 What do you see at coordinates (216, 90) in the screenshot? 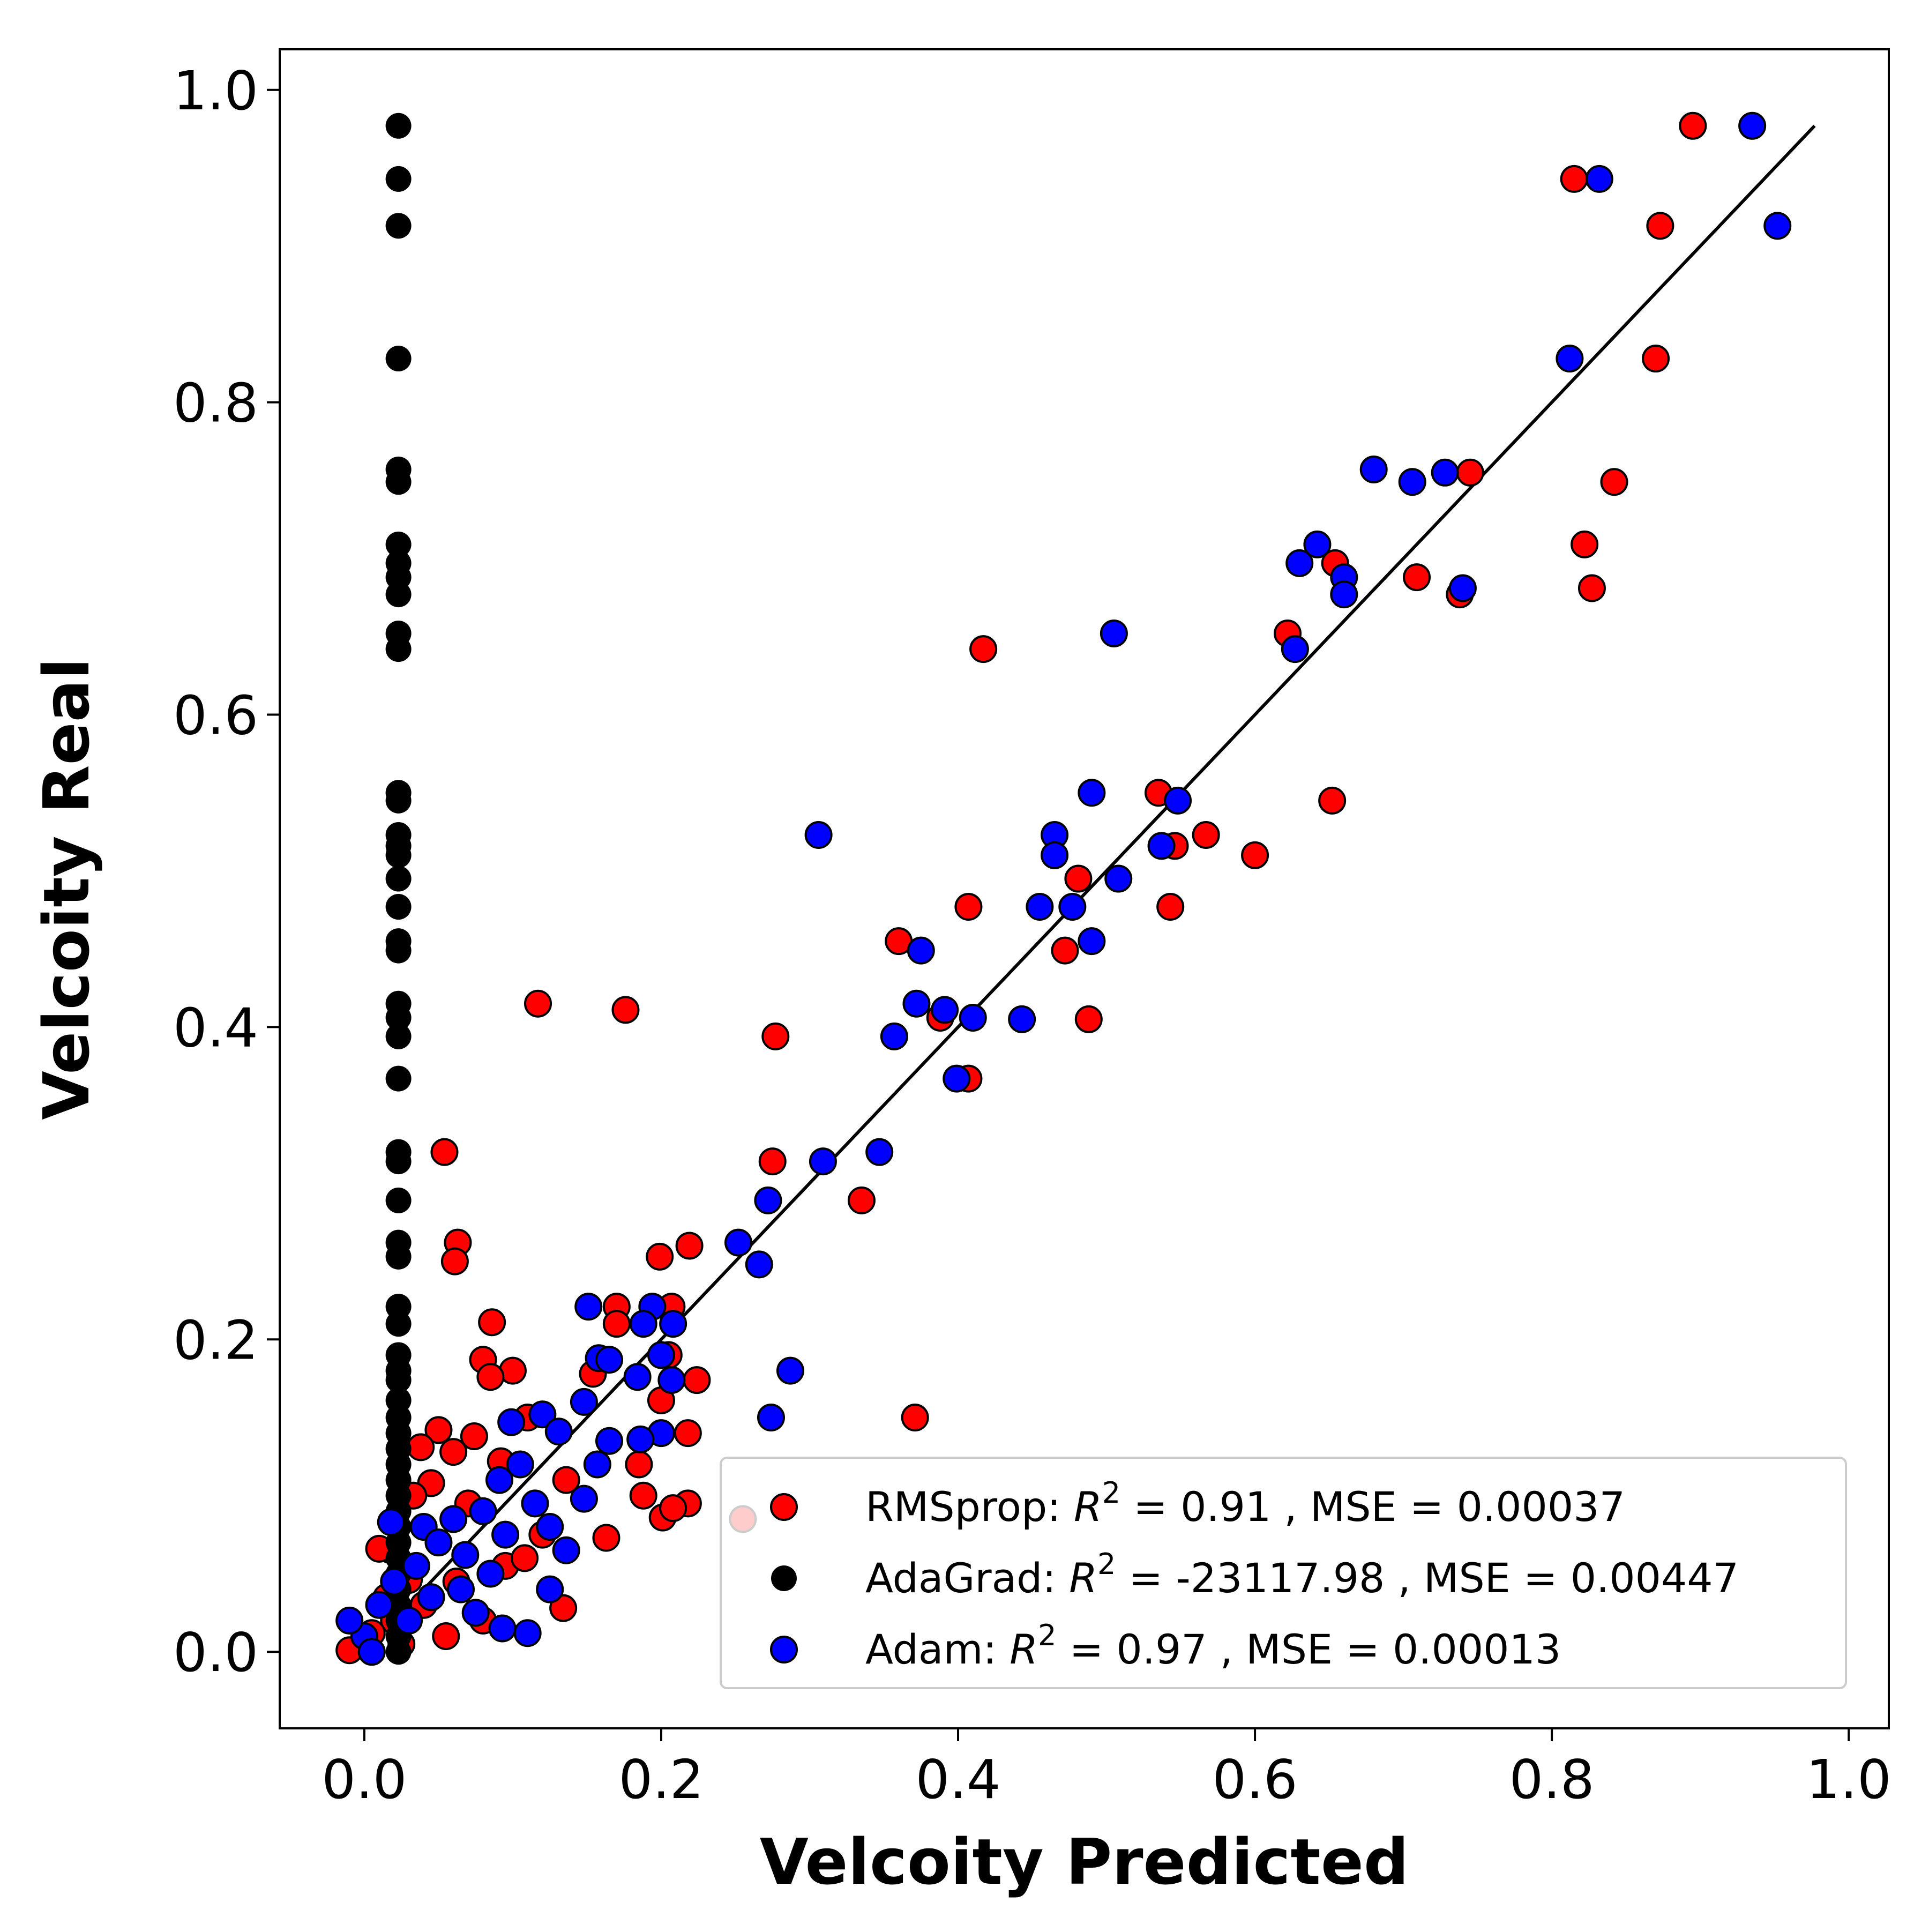
I see `y-tick-label: 1.0` at bounding box center [216, 90].